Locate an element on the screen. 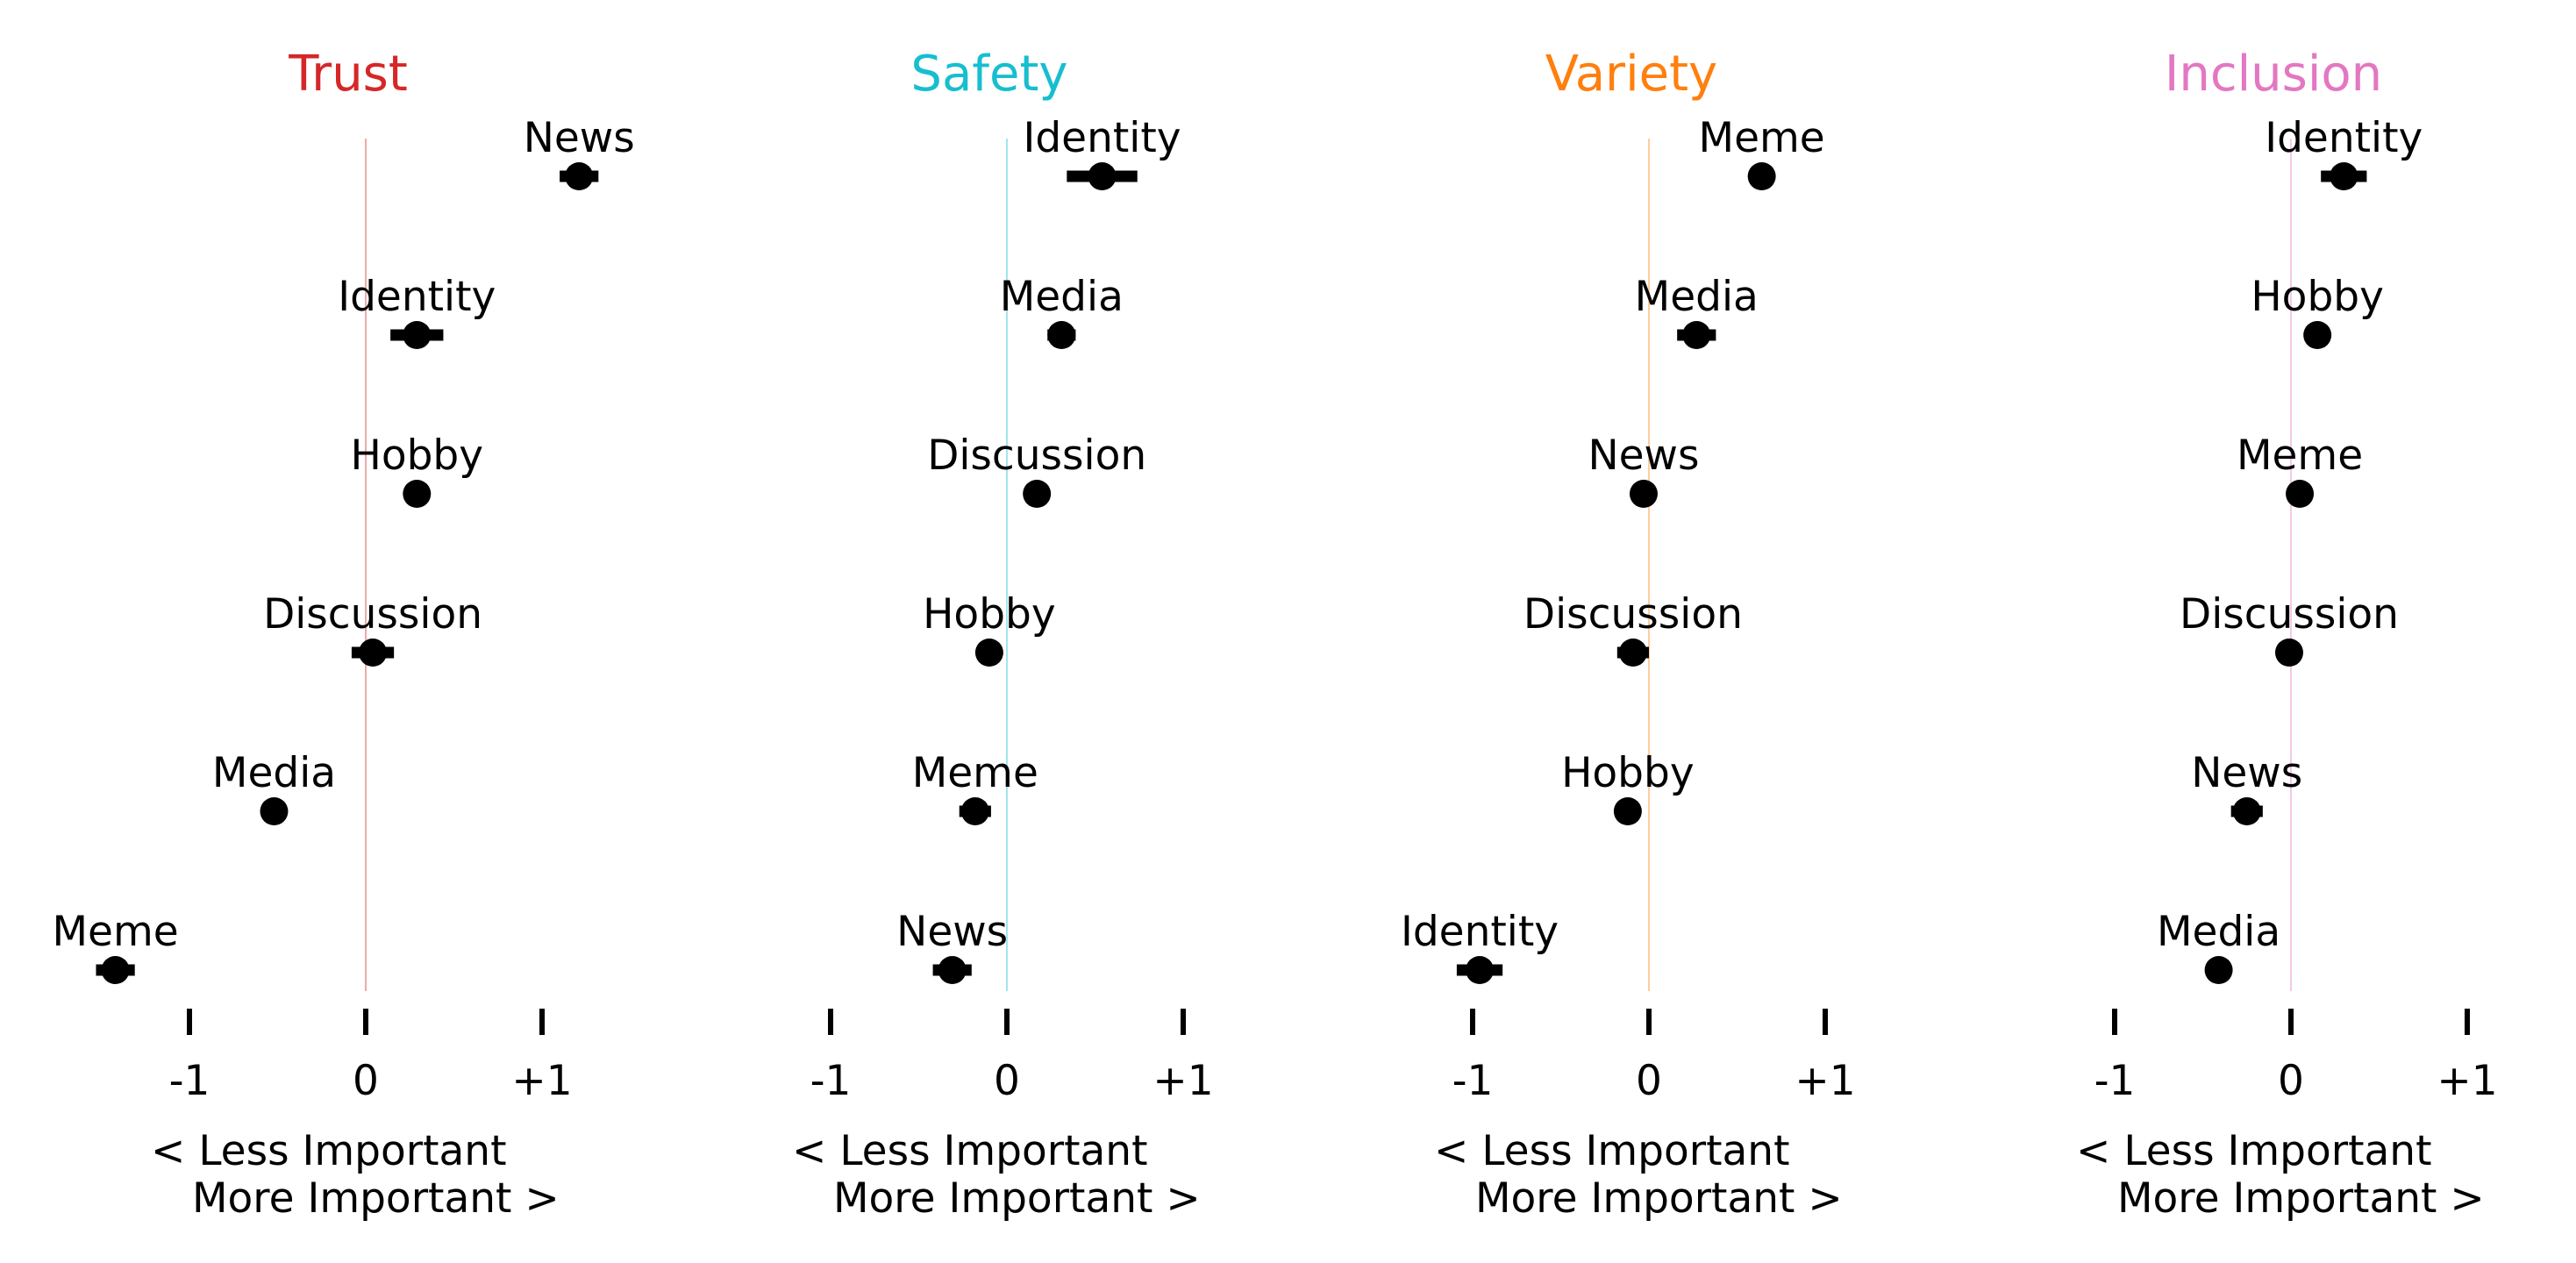 The image size is (2576, 1263). panel-title: Variety is located at coordinates (1631, 74).